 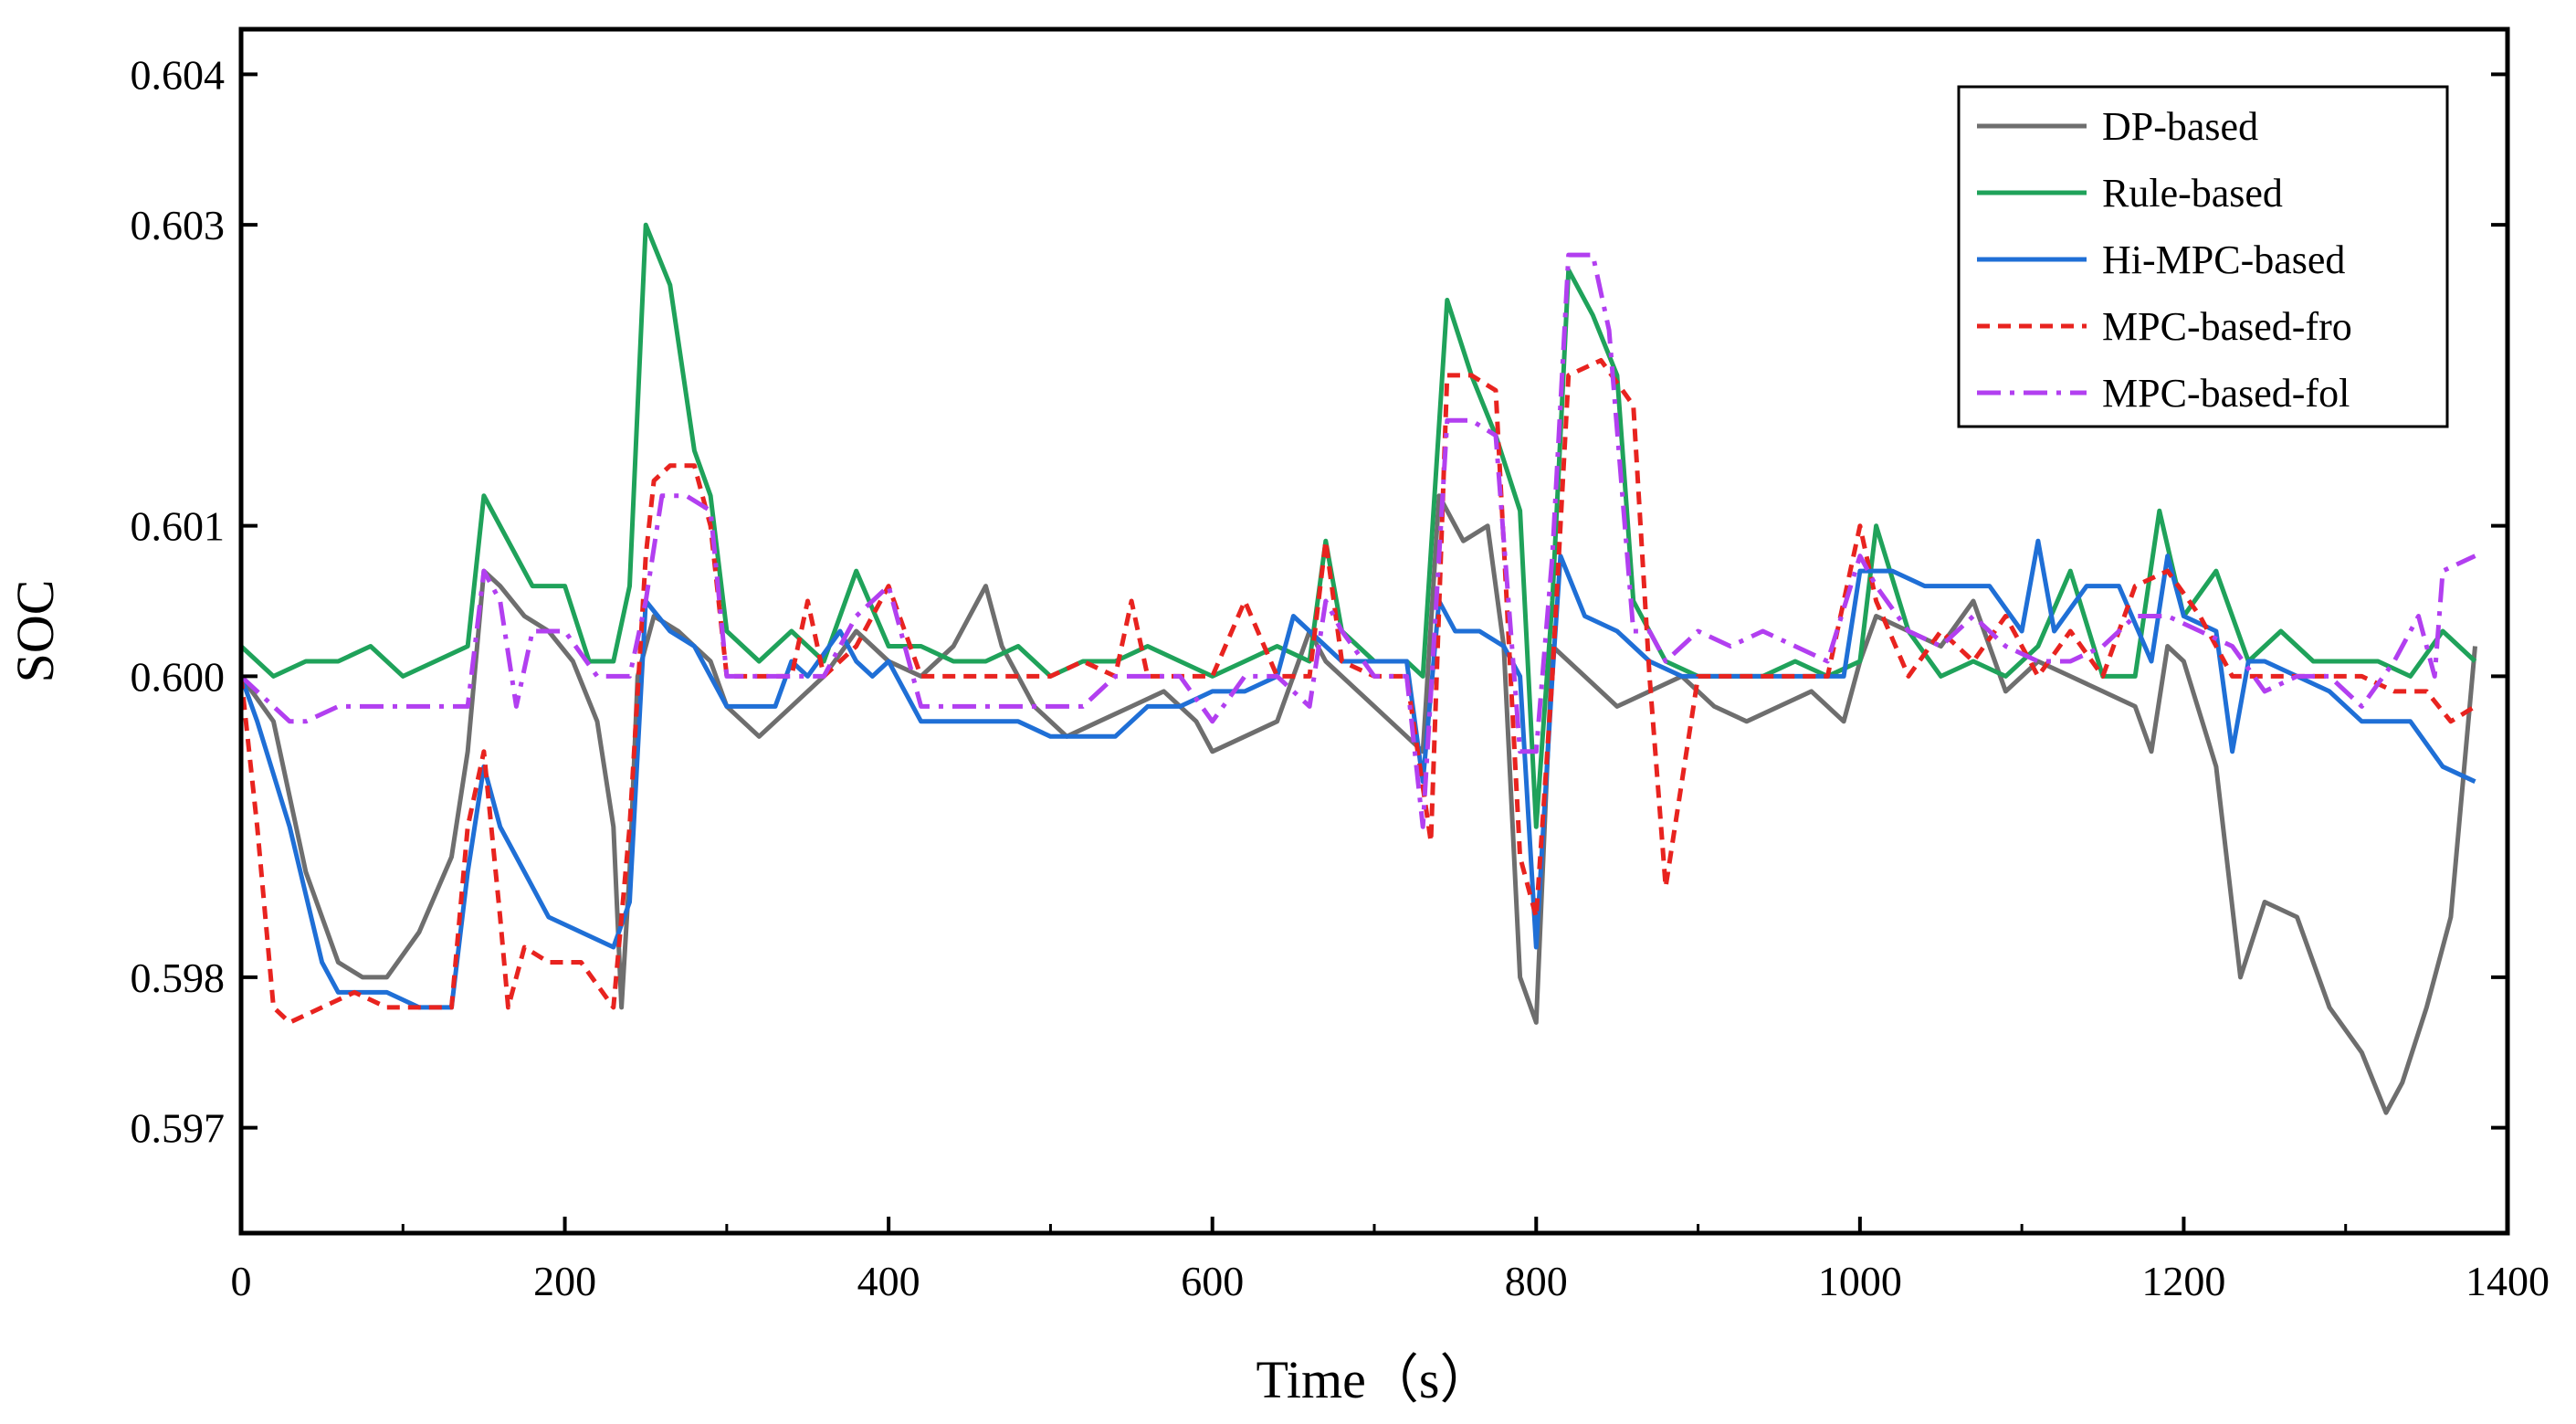 What do you see at coordinates (178, 74) in the screenshot?
I see `y-tick-label: 0.604` at bounding box center [178, 74].